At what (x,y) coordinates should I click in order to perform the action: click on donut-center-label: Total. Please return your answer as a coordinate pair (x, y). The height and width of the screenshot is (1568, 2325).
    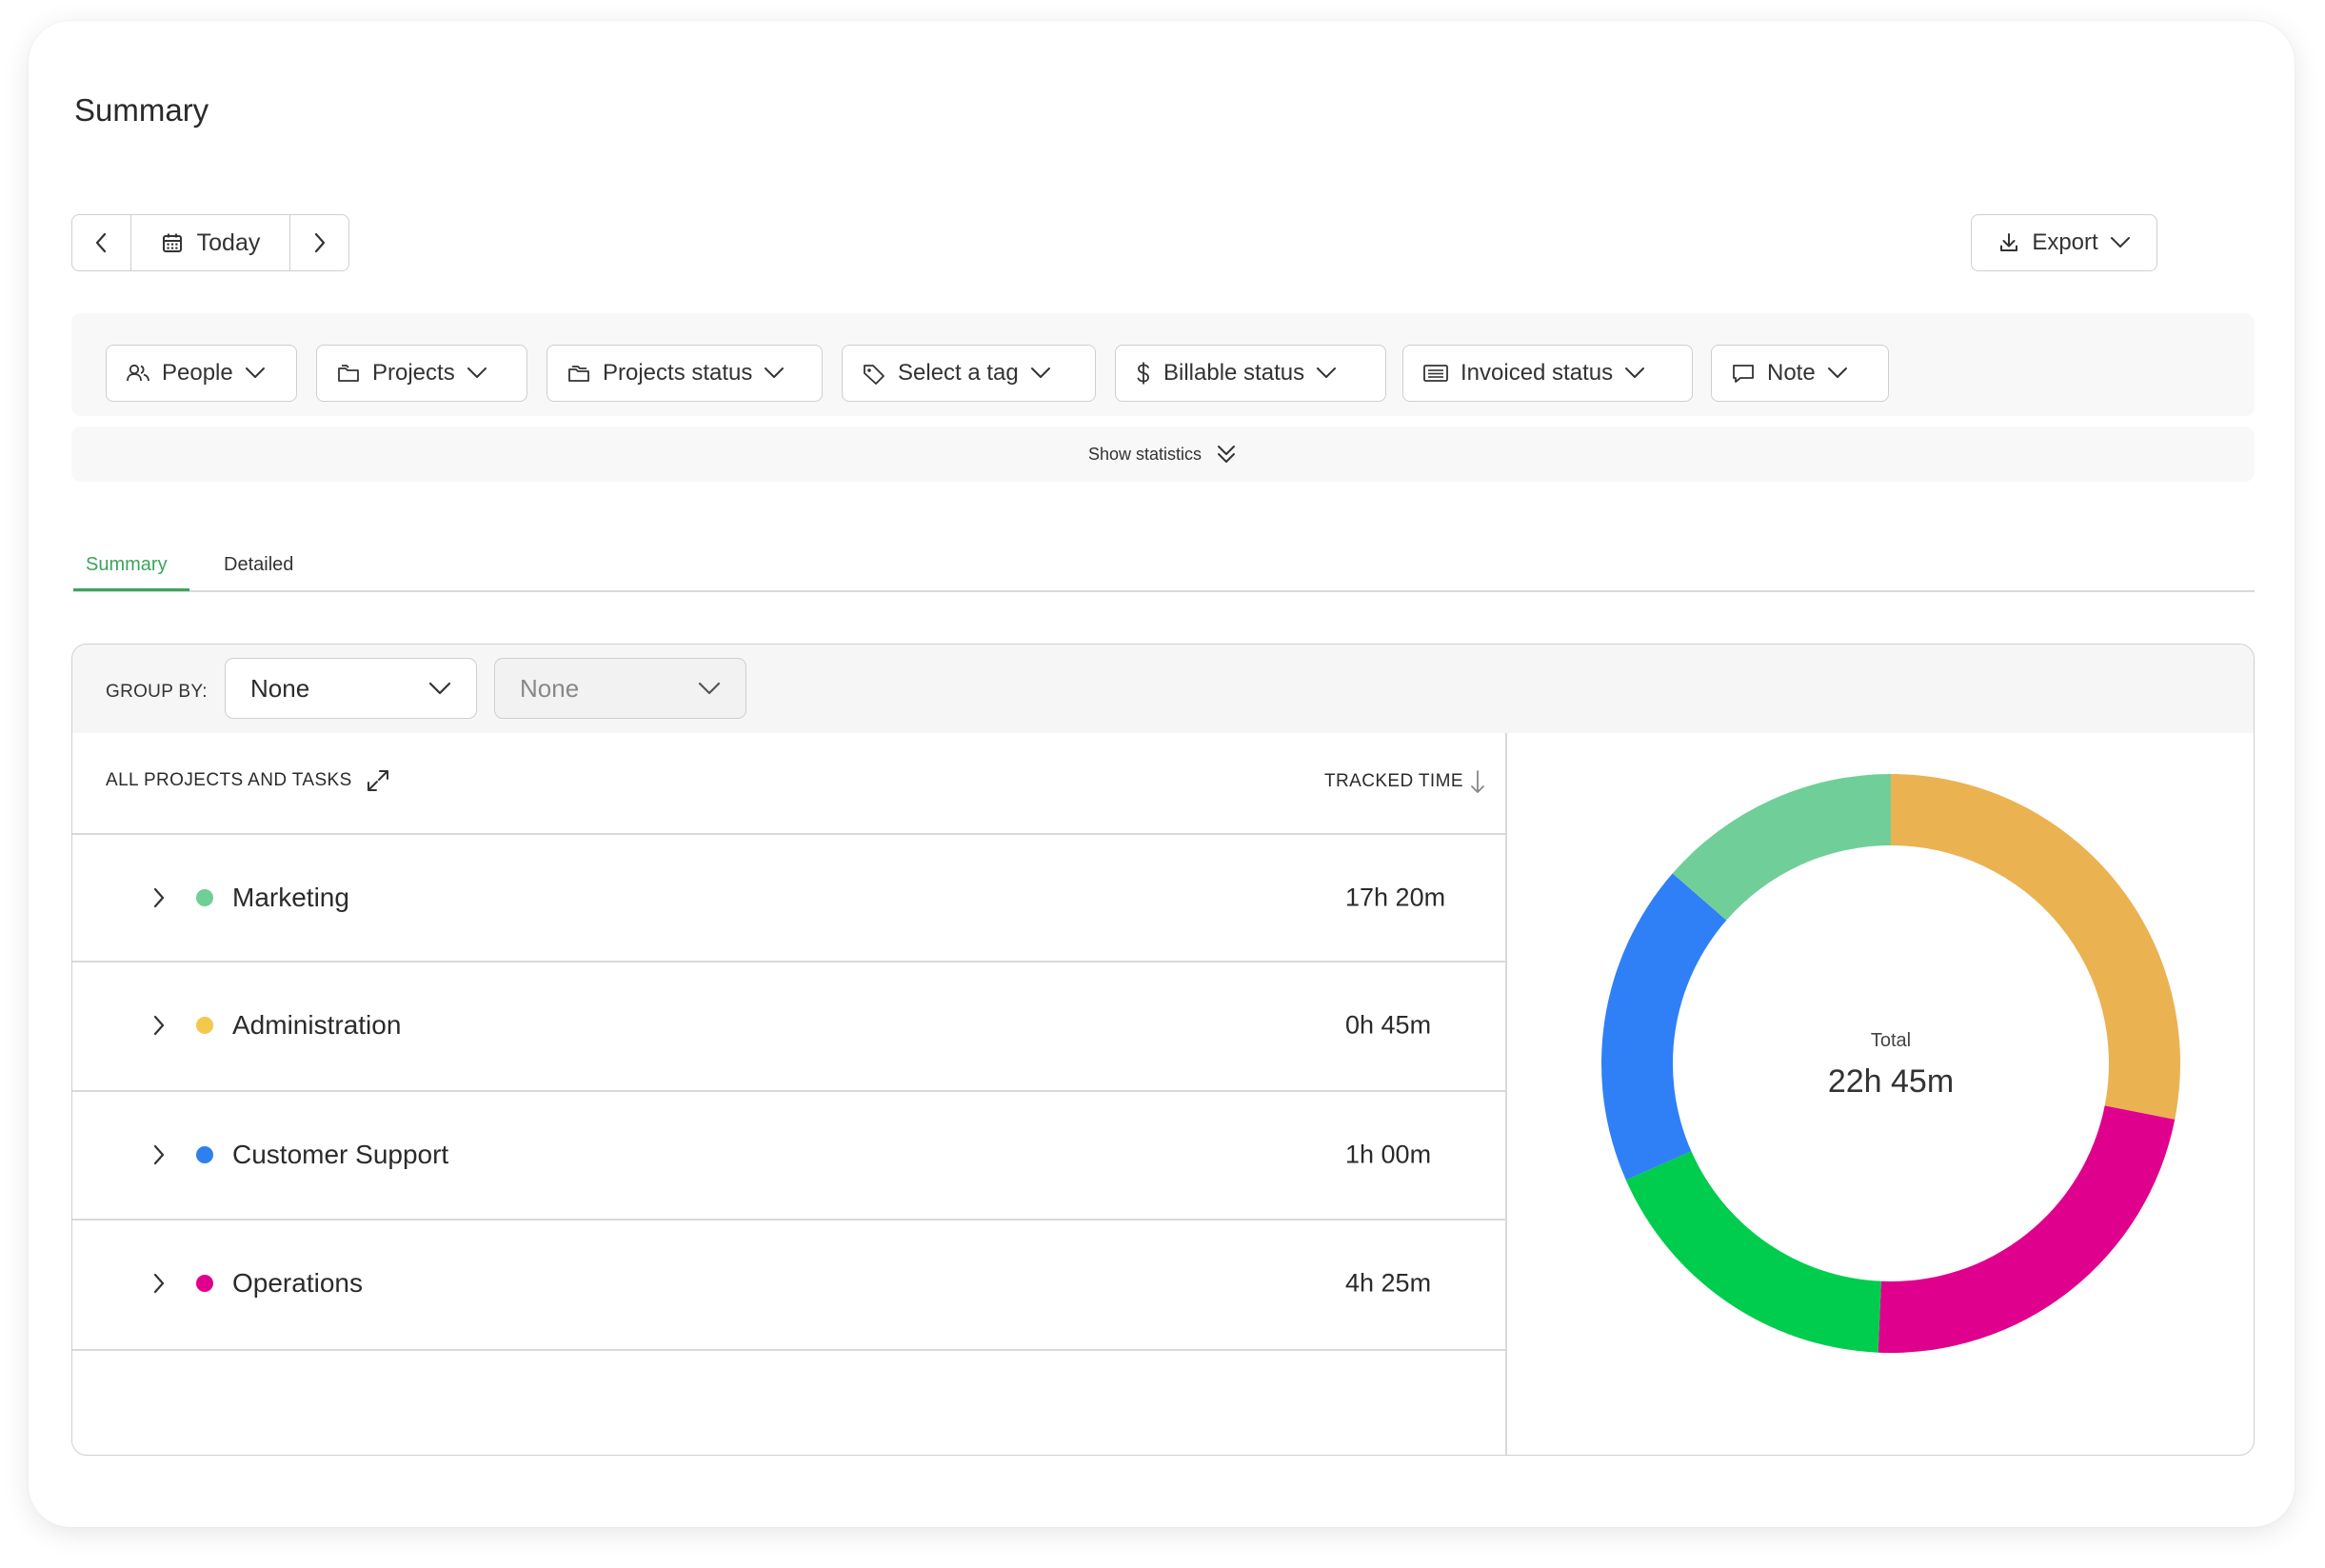
    Looking at the image, I should click on (1891, 1040).